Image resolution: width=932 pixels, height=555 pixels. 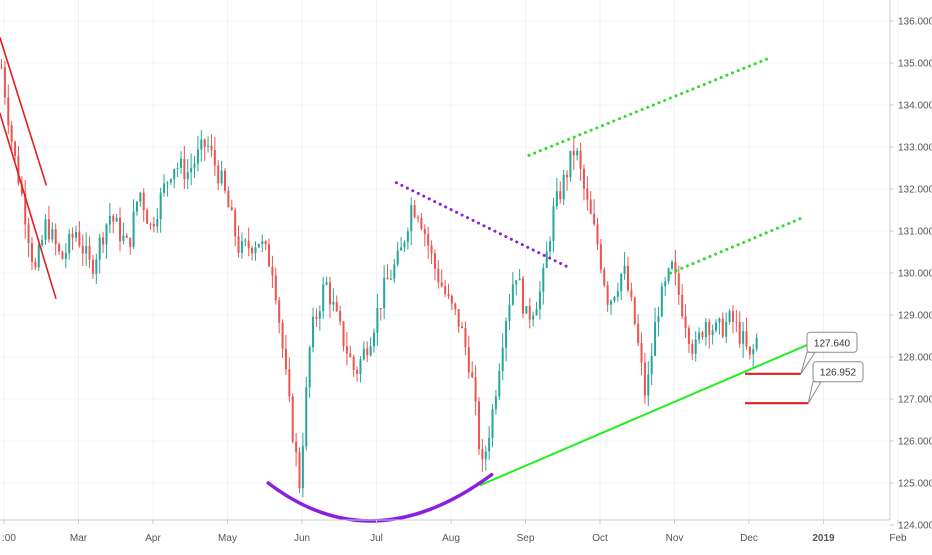 I want to click on callout-label: 127.640, so click(x=832, y=343).